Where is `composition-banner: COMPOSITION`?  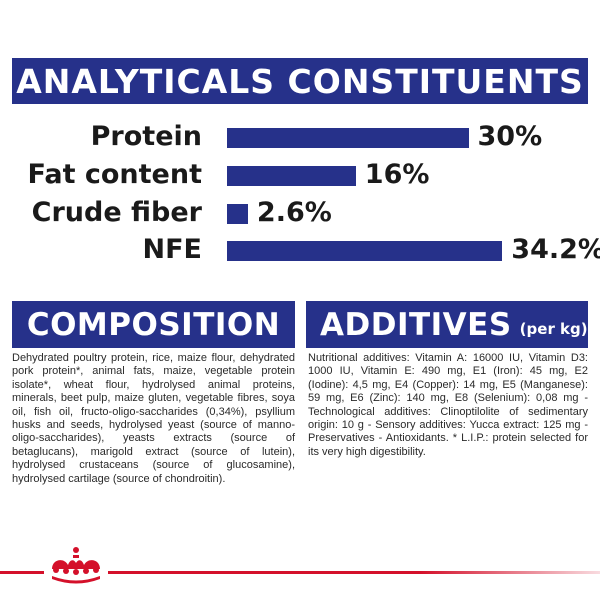 composition-banner: COMPOSITION is located at coordinates (153, 324).